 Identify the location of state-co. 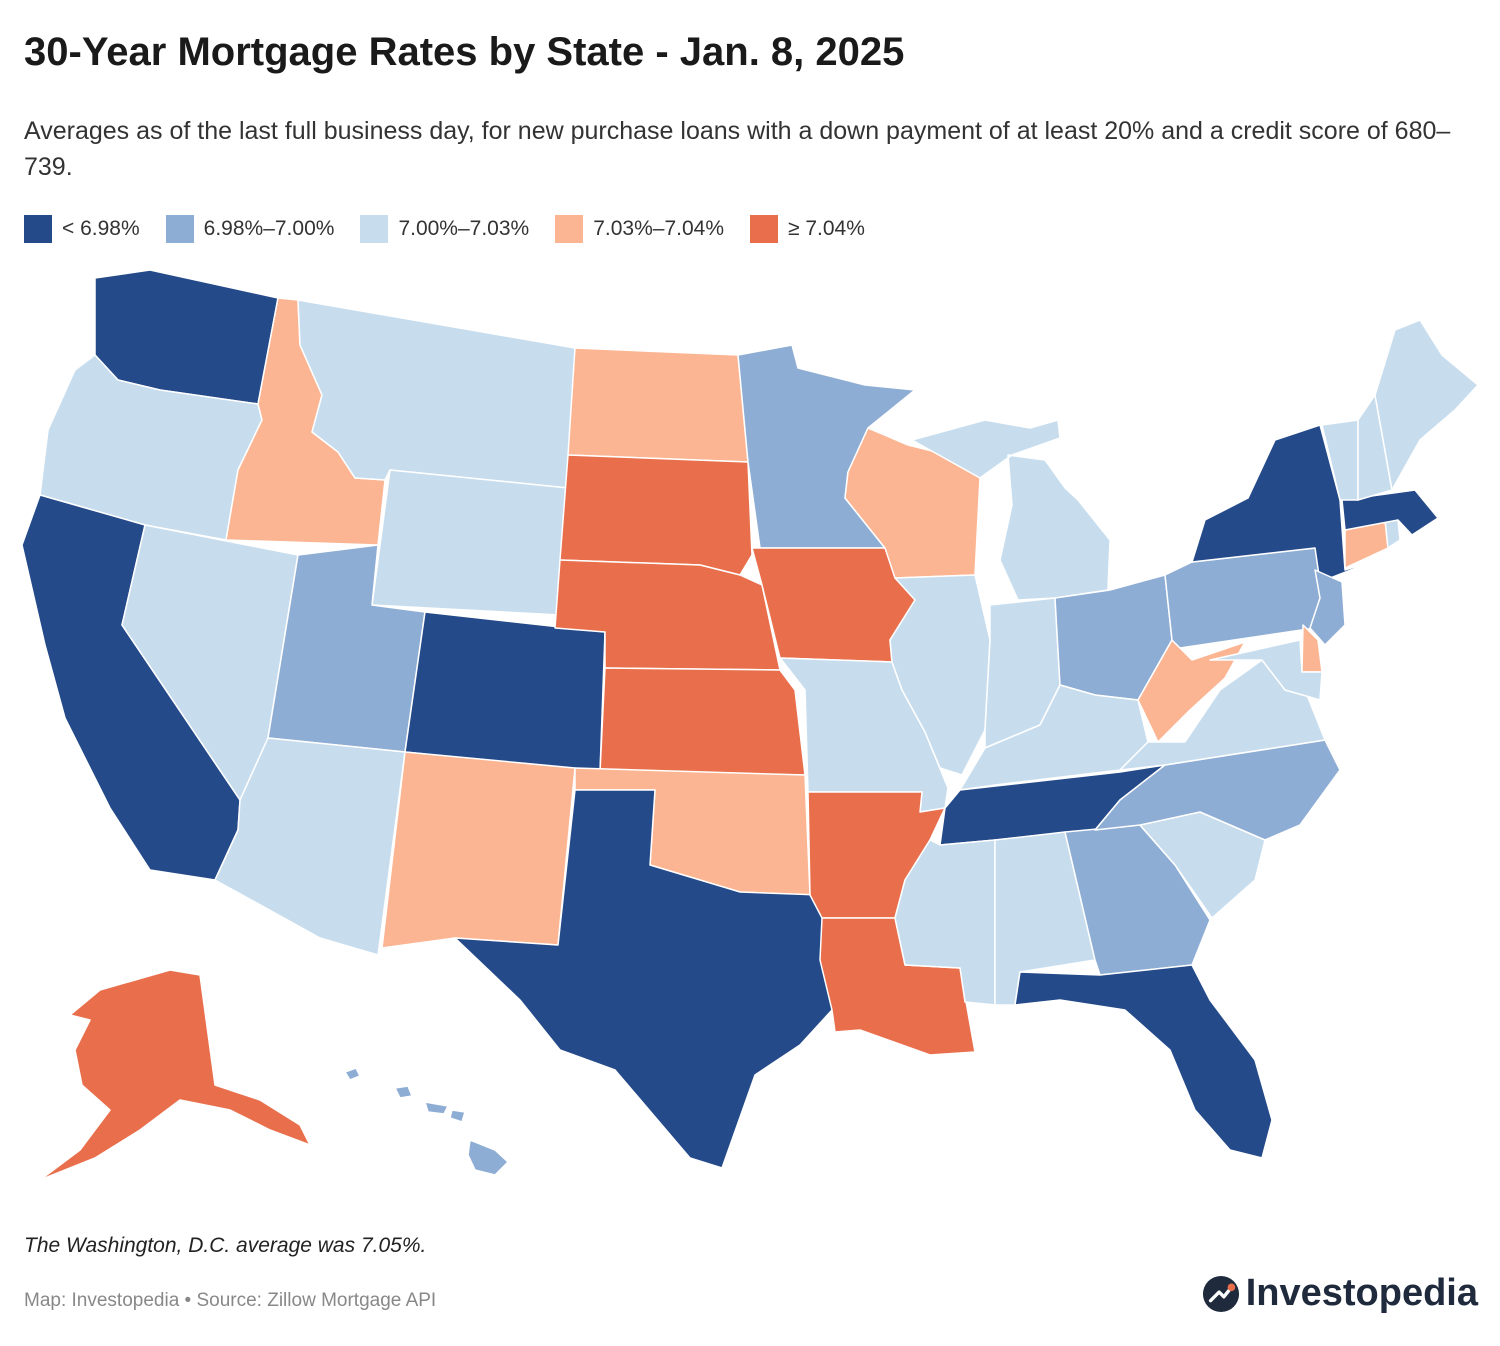
(505, 692).